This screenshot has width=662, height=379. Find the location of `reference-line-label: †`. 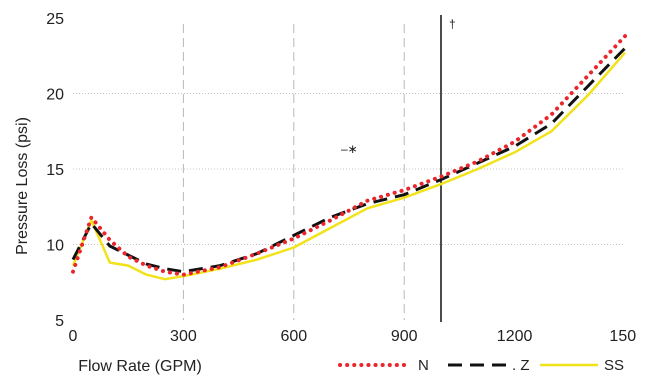

reference-line-label: † is located at coordinates (452, 24).